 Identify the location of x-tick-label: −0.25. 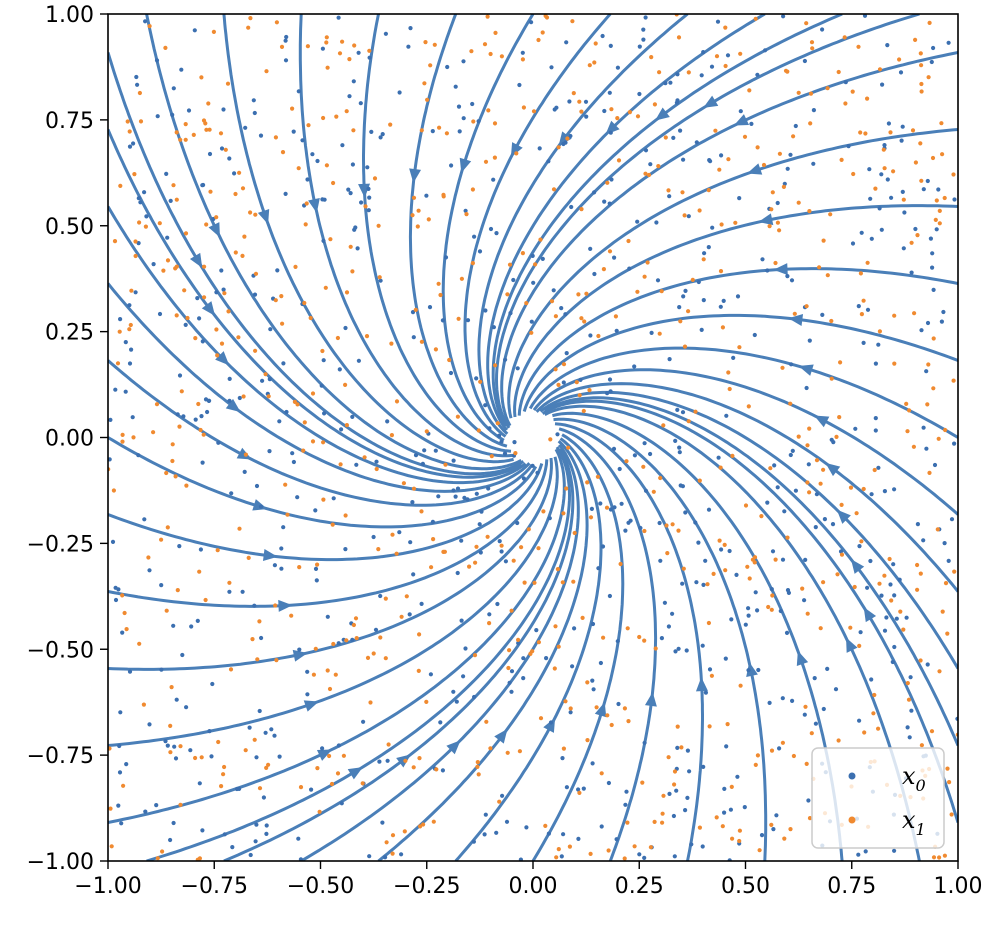
(426, 886).